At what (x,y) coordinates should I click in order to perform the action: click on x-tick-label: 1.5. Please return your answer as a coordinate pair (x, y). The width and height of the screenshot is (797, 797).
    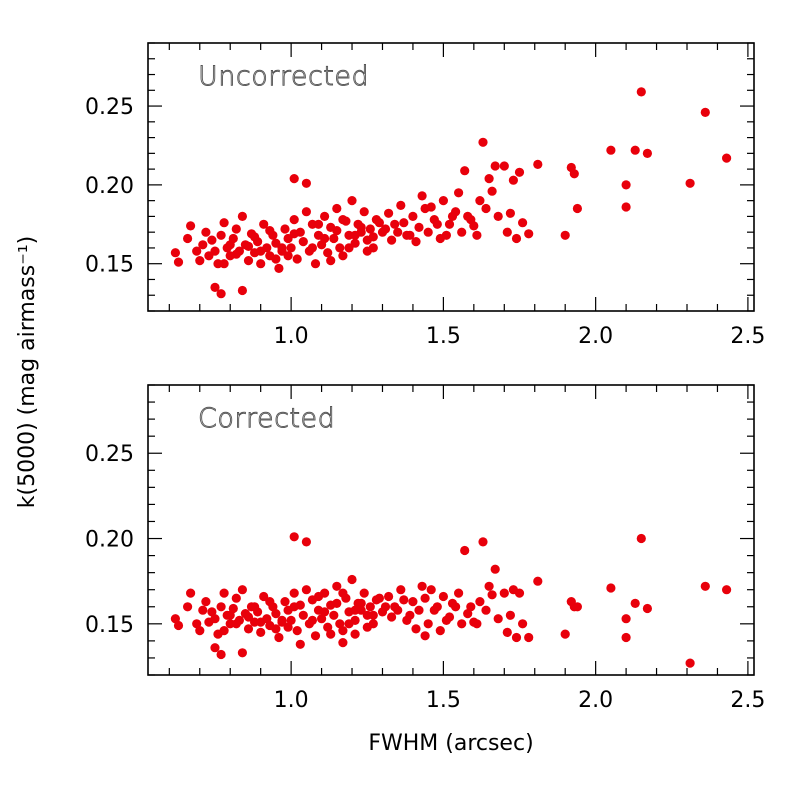
    Looking at the image, I should click on (443, 700).